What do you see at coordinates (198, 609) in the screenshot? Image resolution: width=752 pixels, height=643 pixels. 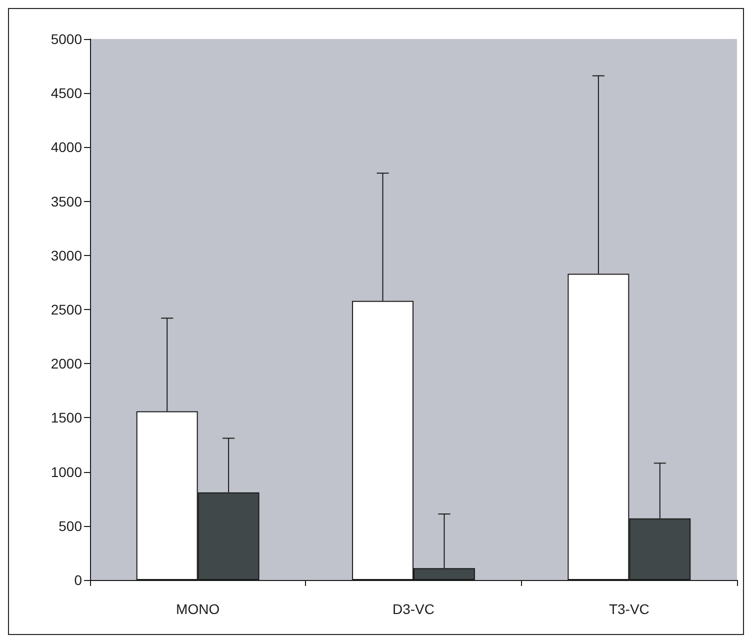 I see `x-tick-label: MONO` at bounding box center [198, 609].